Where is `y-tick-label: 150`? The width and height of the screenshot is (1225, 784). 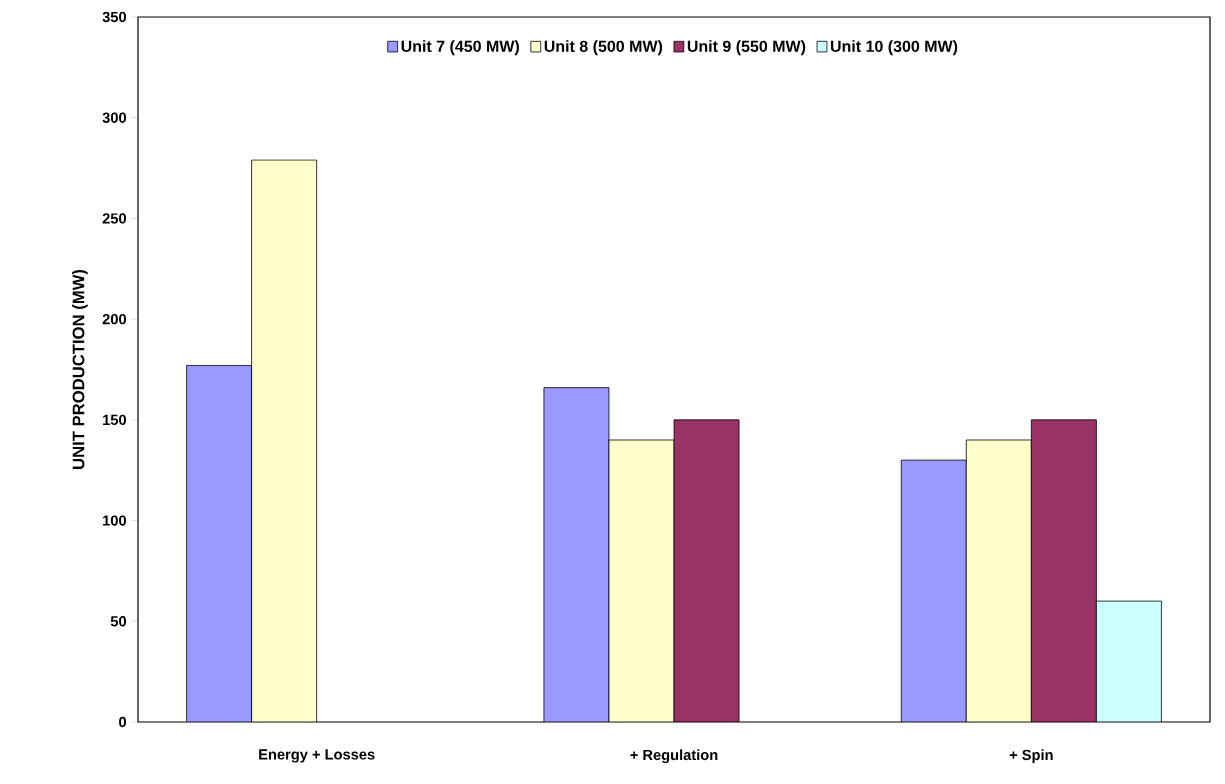 y-tick-label: 150 is located at coordinates (115, 420).